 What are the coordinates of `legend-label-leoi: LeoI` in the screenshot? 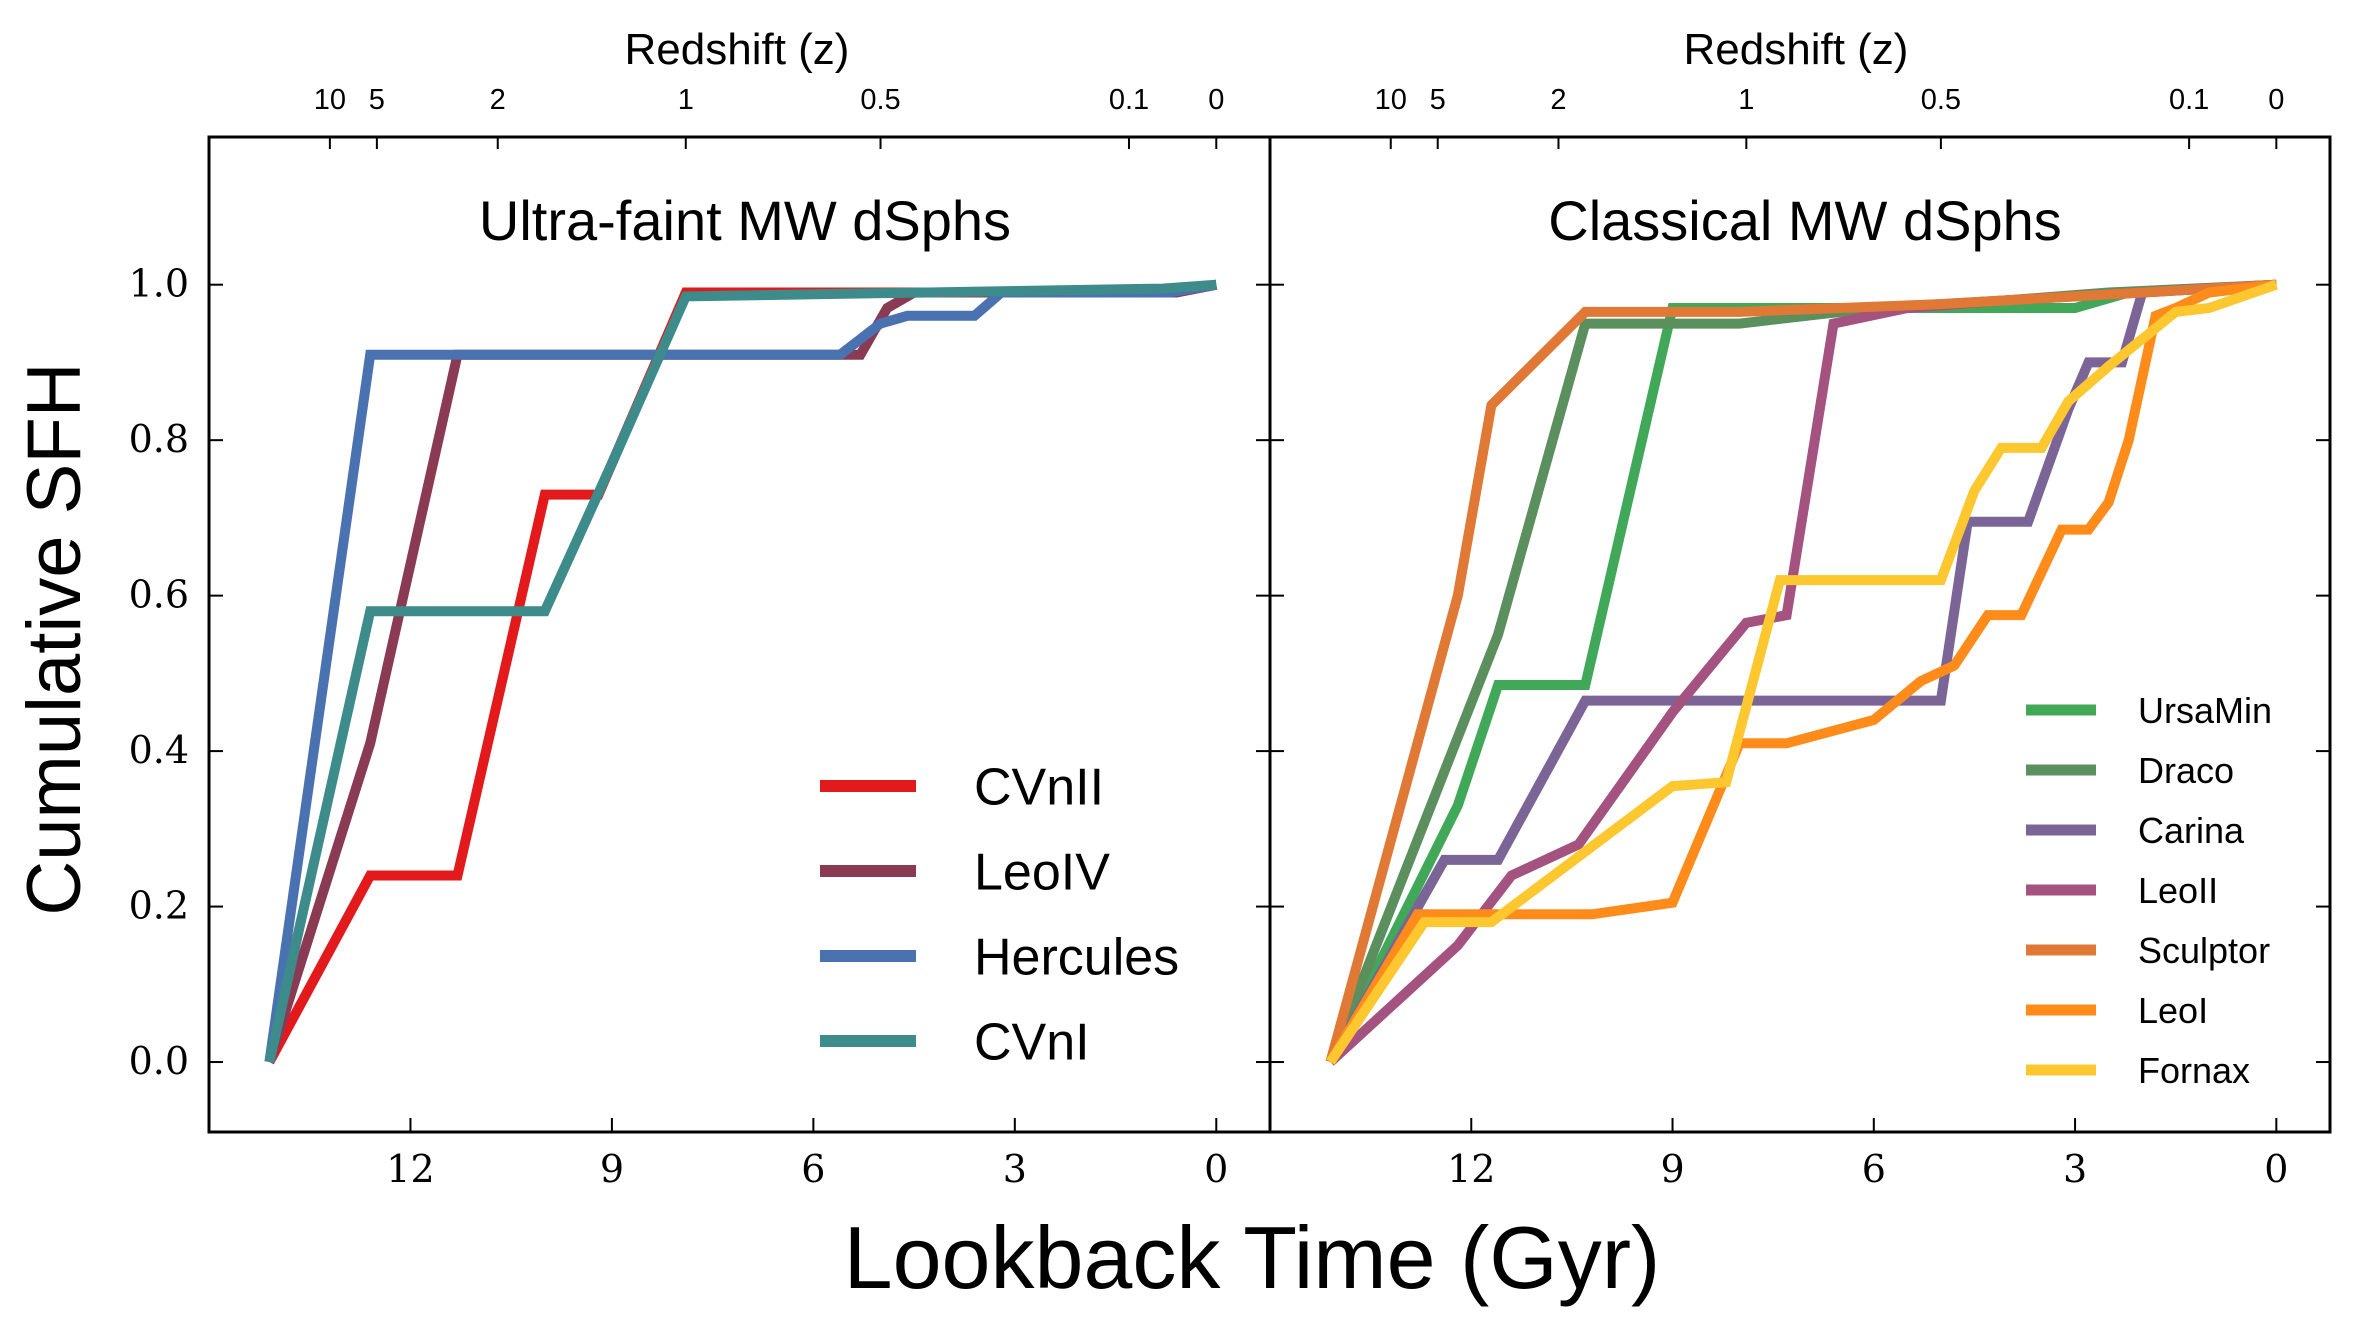 It's located at (2173, 1010).